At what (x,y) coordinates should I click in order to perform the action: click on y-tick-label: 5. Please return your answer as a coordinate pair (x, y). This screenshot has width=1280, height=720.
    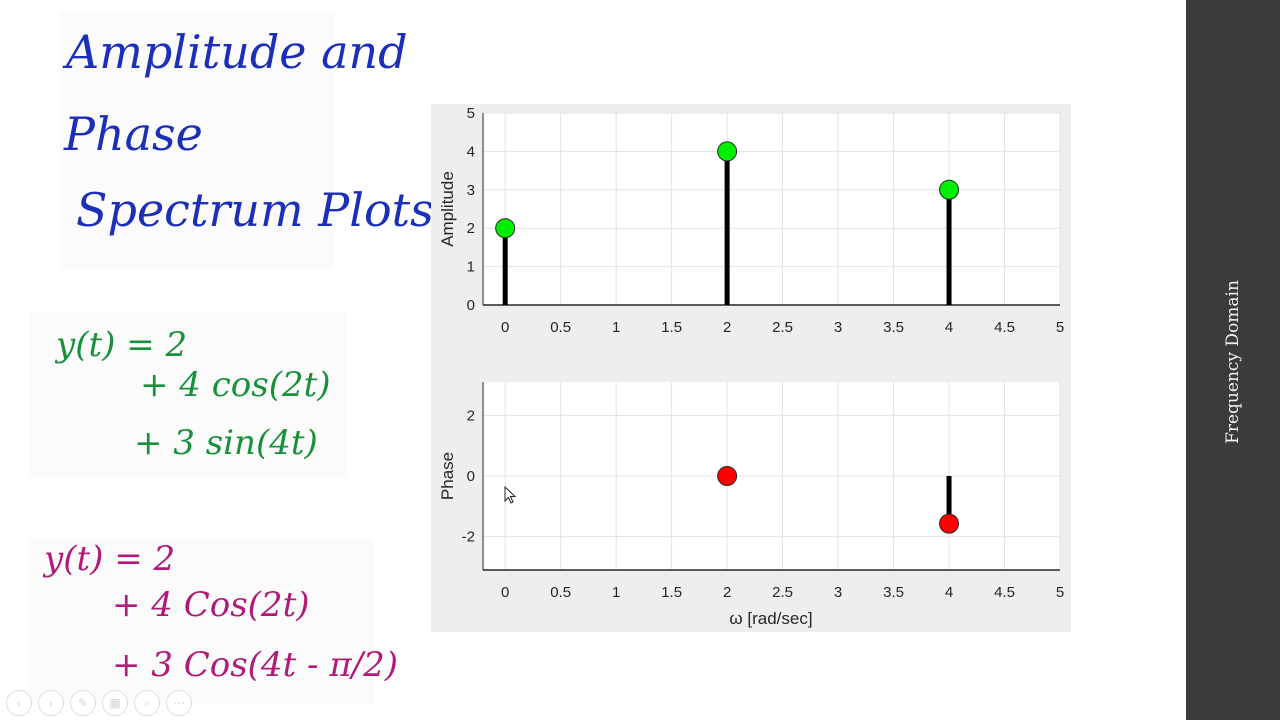
    Looking at the image, I should click on (471, 113).